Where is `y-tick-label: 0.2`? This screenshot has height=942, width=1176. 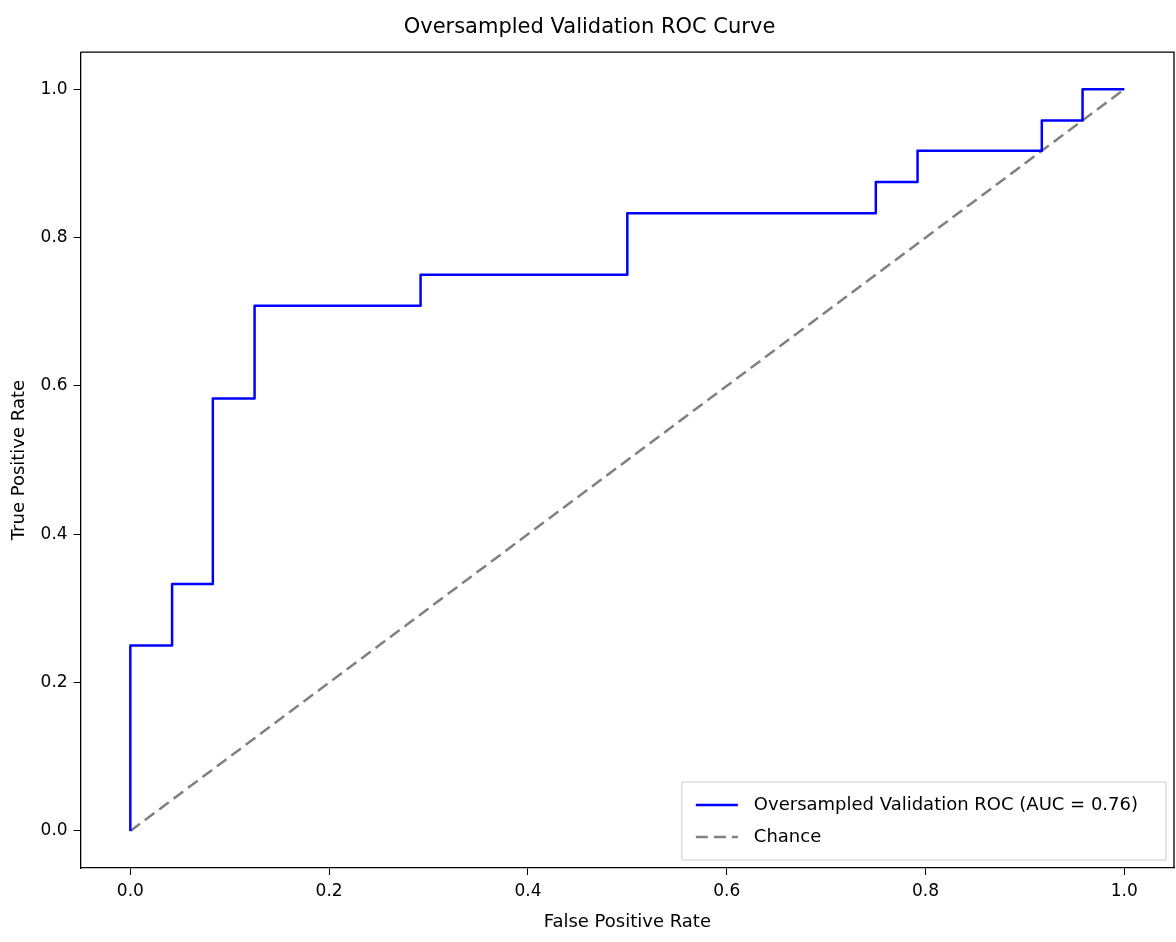
y-tick-label: 0.2 is located at coordinates (54, 681).